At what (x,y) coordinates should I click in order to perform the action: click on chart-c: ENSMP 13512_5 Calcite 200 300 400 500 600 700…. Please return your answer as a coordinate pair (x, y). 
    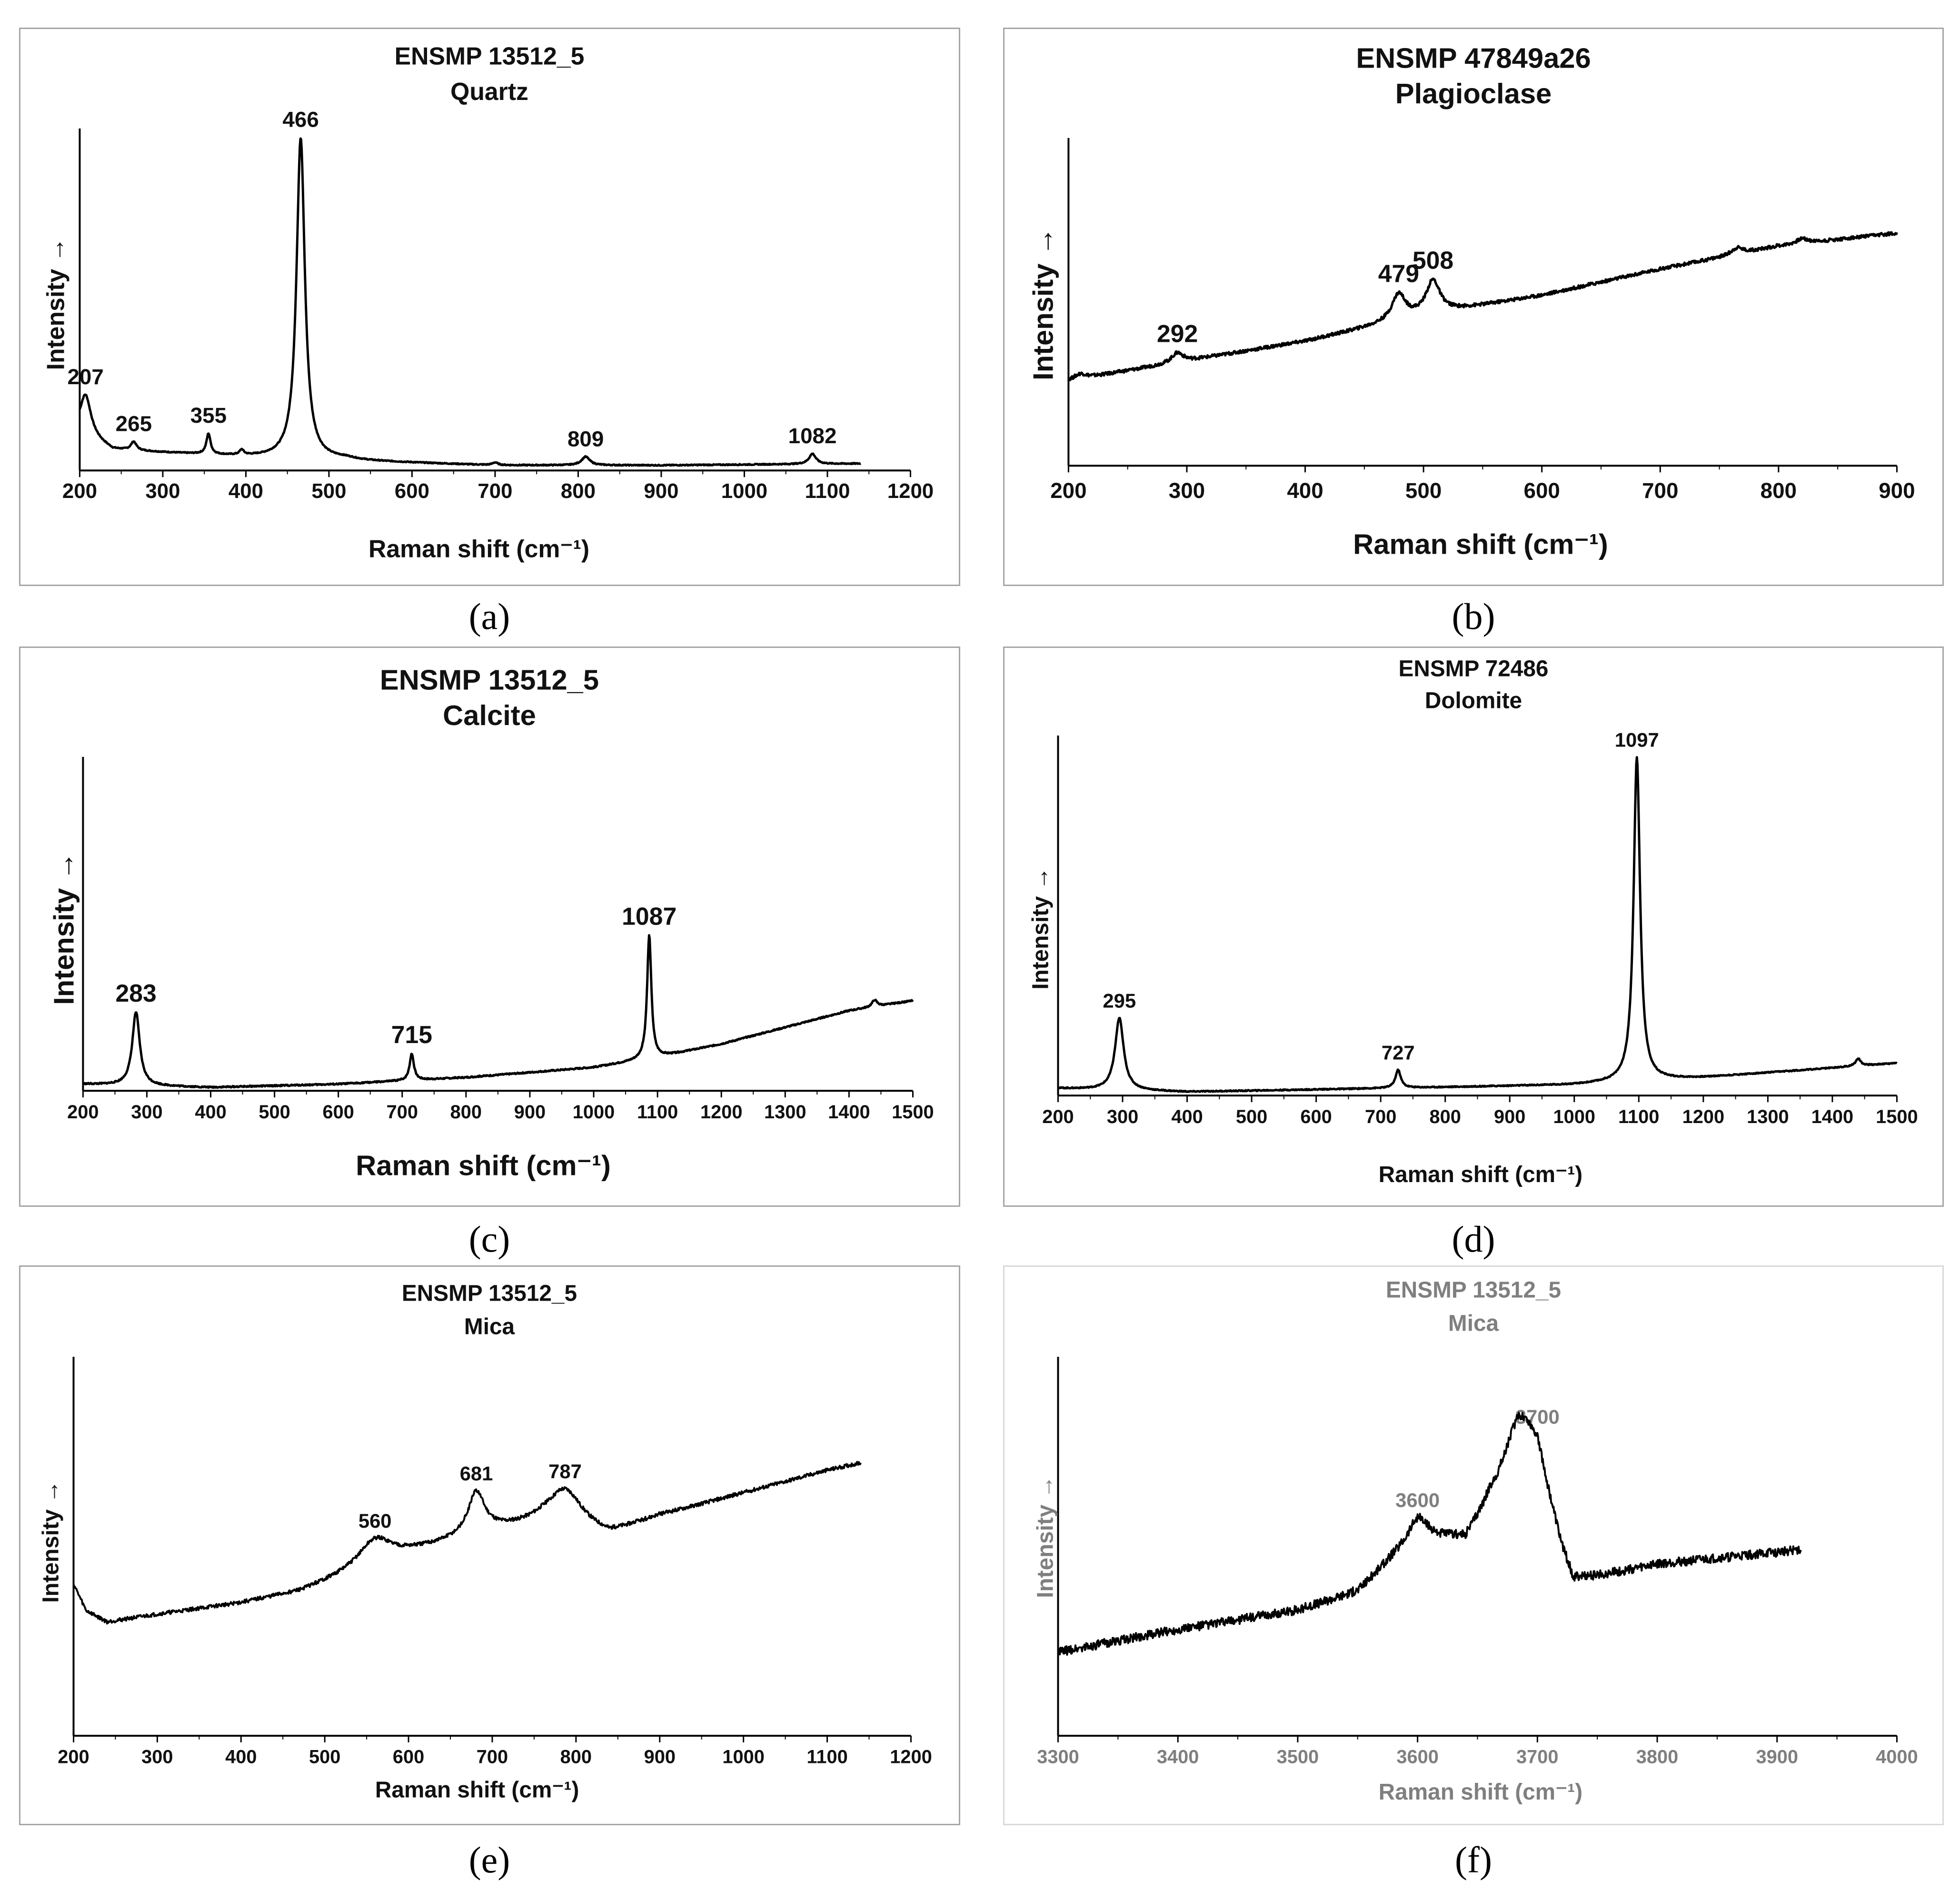
    Looking at the image, I should click on (491, 923).